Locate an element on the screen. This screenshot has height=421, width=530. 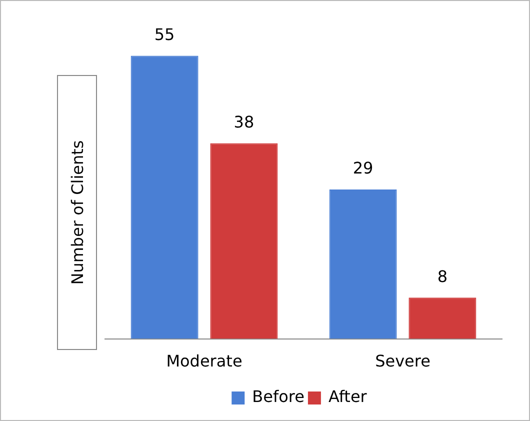
x-tick-label: Severe is located at coordinates (402, 361).